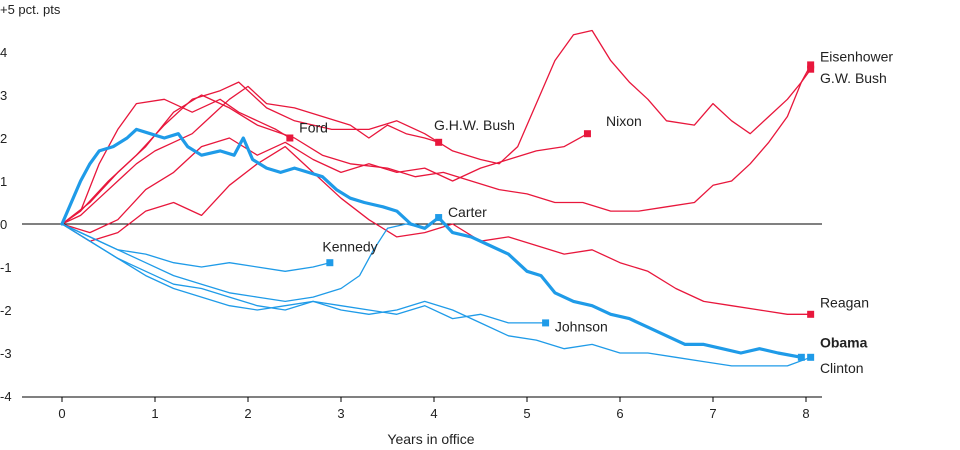  I want to click on series-line-ford, so click(176, 161).